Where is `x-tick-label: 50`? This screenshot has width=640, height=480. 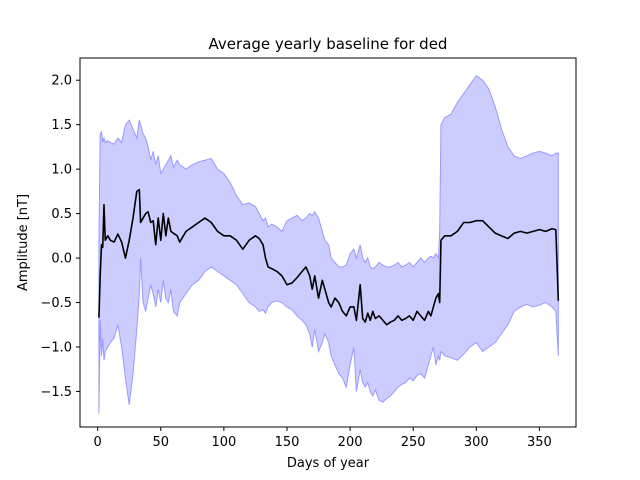
x-tick-label: 50 is located at coordinates (161, 442).